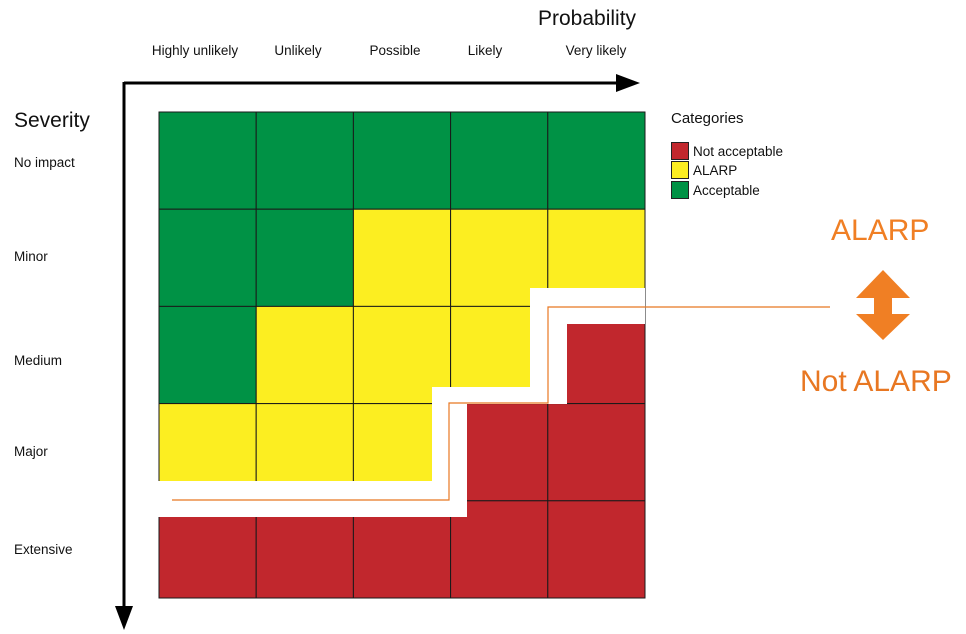 The width and height of the screenshot is (966, 634). Describe the element at coordinates (883, 327) in the screenshot. I see `arrow-down-head` at that location.